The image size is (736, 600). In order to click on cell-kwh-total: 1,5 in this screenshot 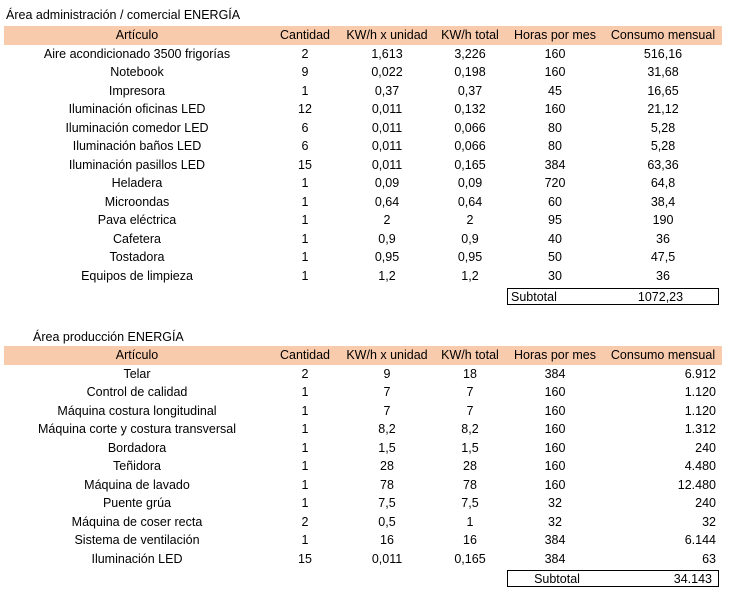, I will do `click(470, 447)`.